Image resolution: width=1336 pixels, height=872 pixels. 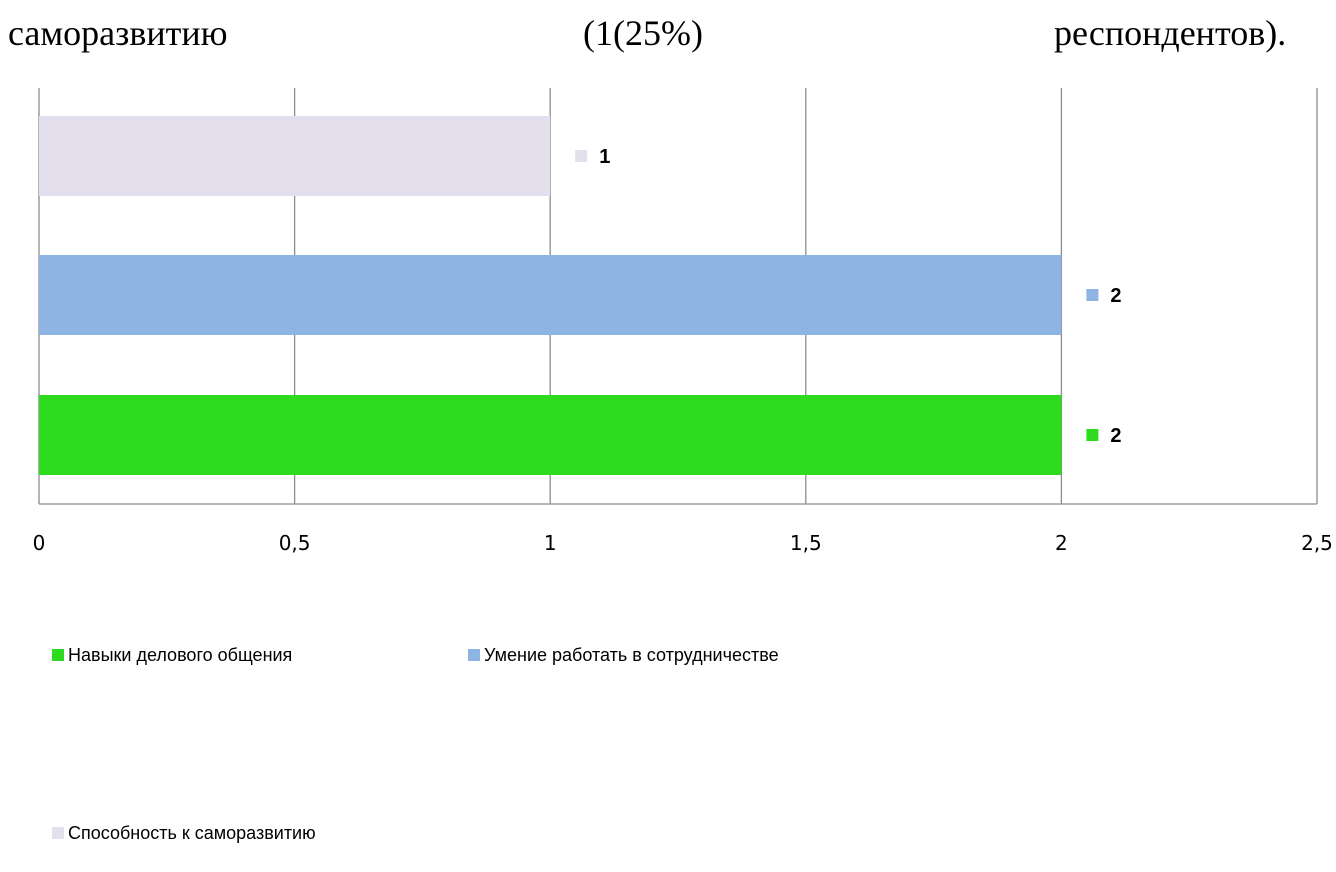 What do you see at coordinates (1061, 543) in the screenshot?
I see `x-tick-label: 2` at bounding box center [1061, 543].